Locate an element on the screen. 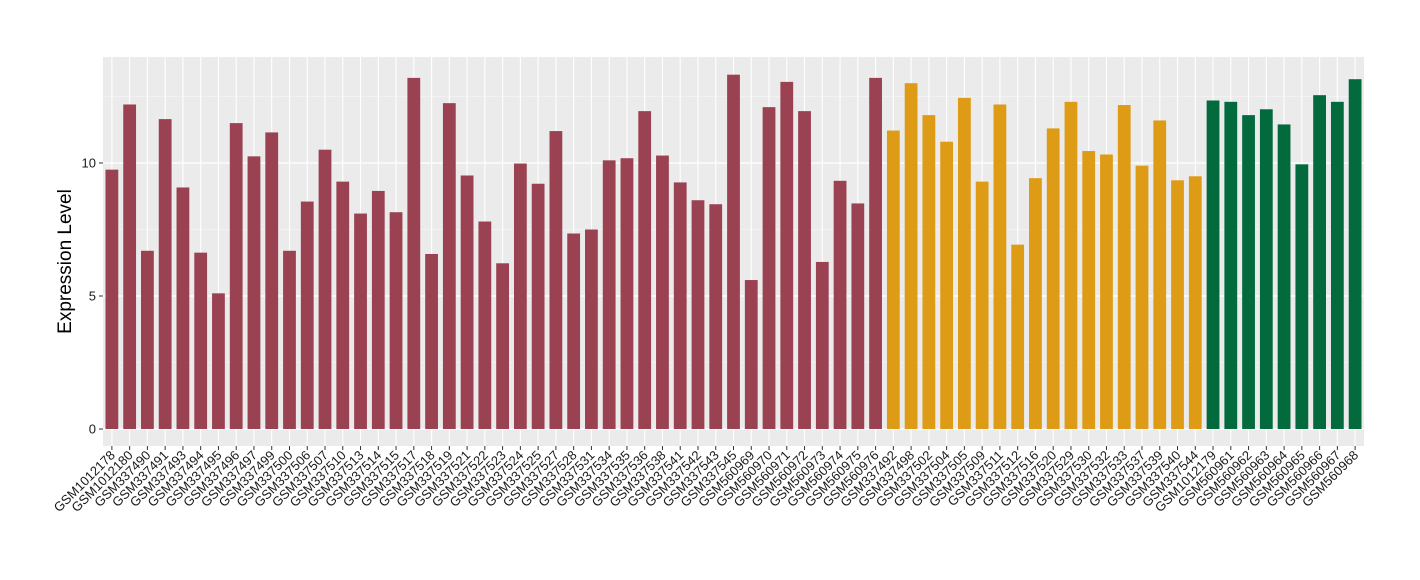 The width and height of the screenshot is (1420, 580). bar-GSM337544 is located at coordinates (1195, 302).